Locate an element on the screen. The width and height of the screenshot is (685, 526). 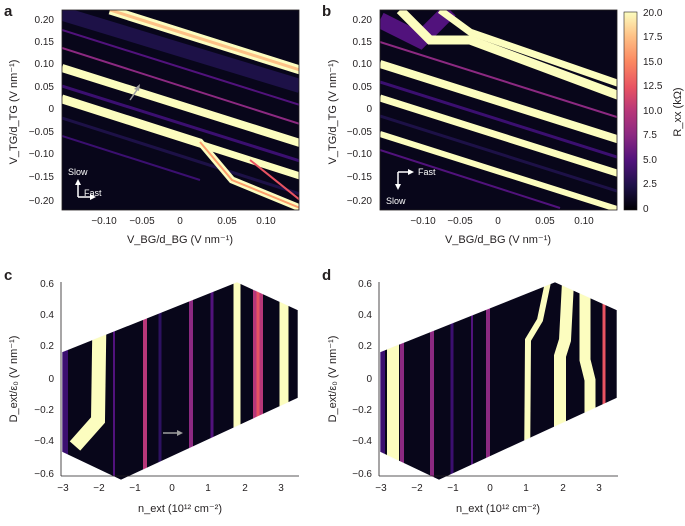
panel-label-d: d is located at coordinates (326, 275).